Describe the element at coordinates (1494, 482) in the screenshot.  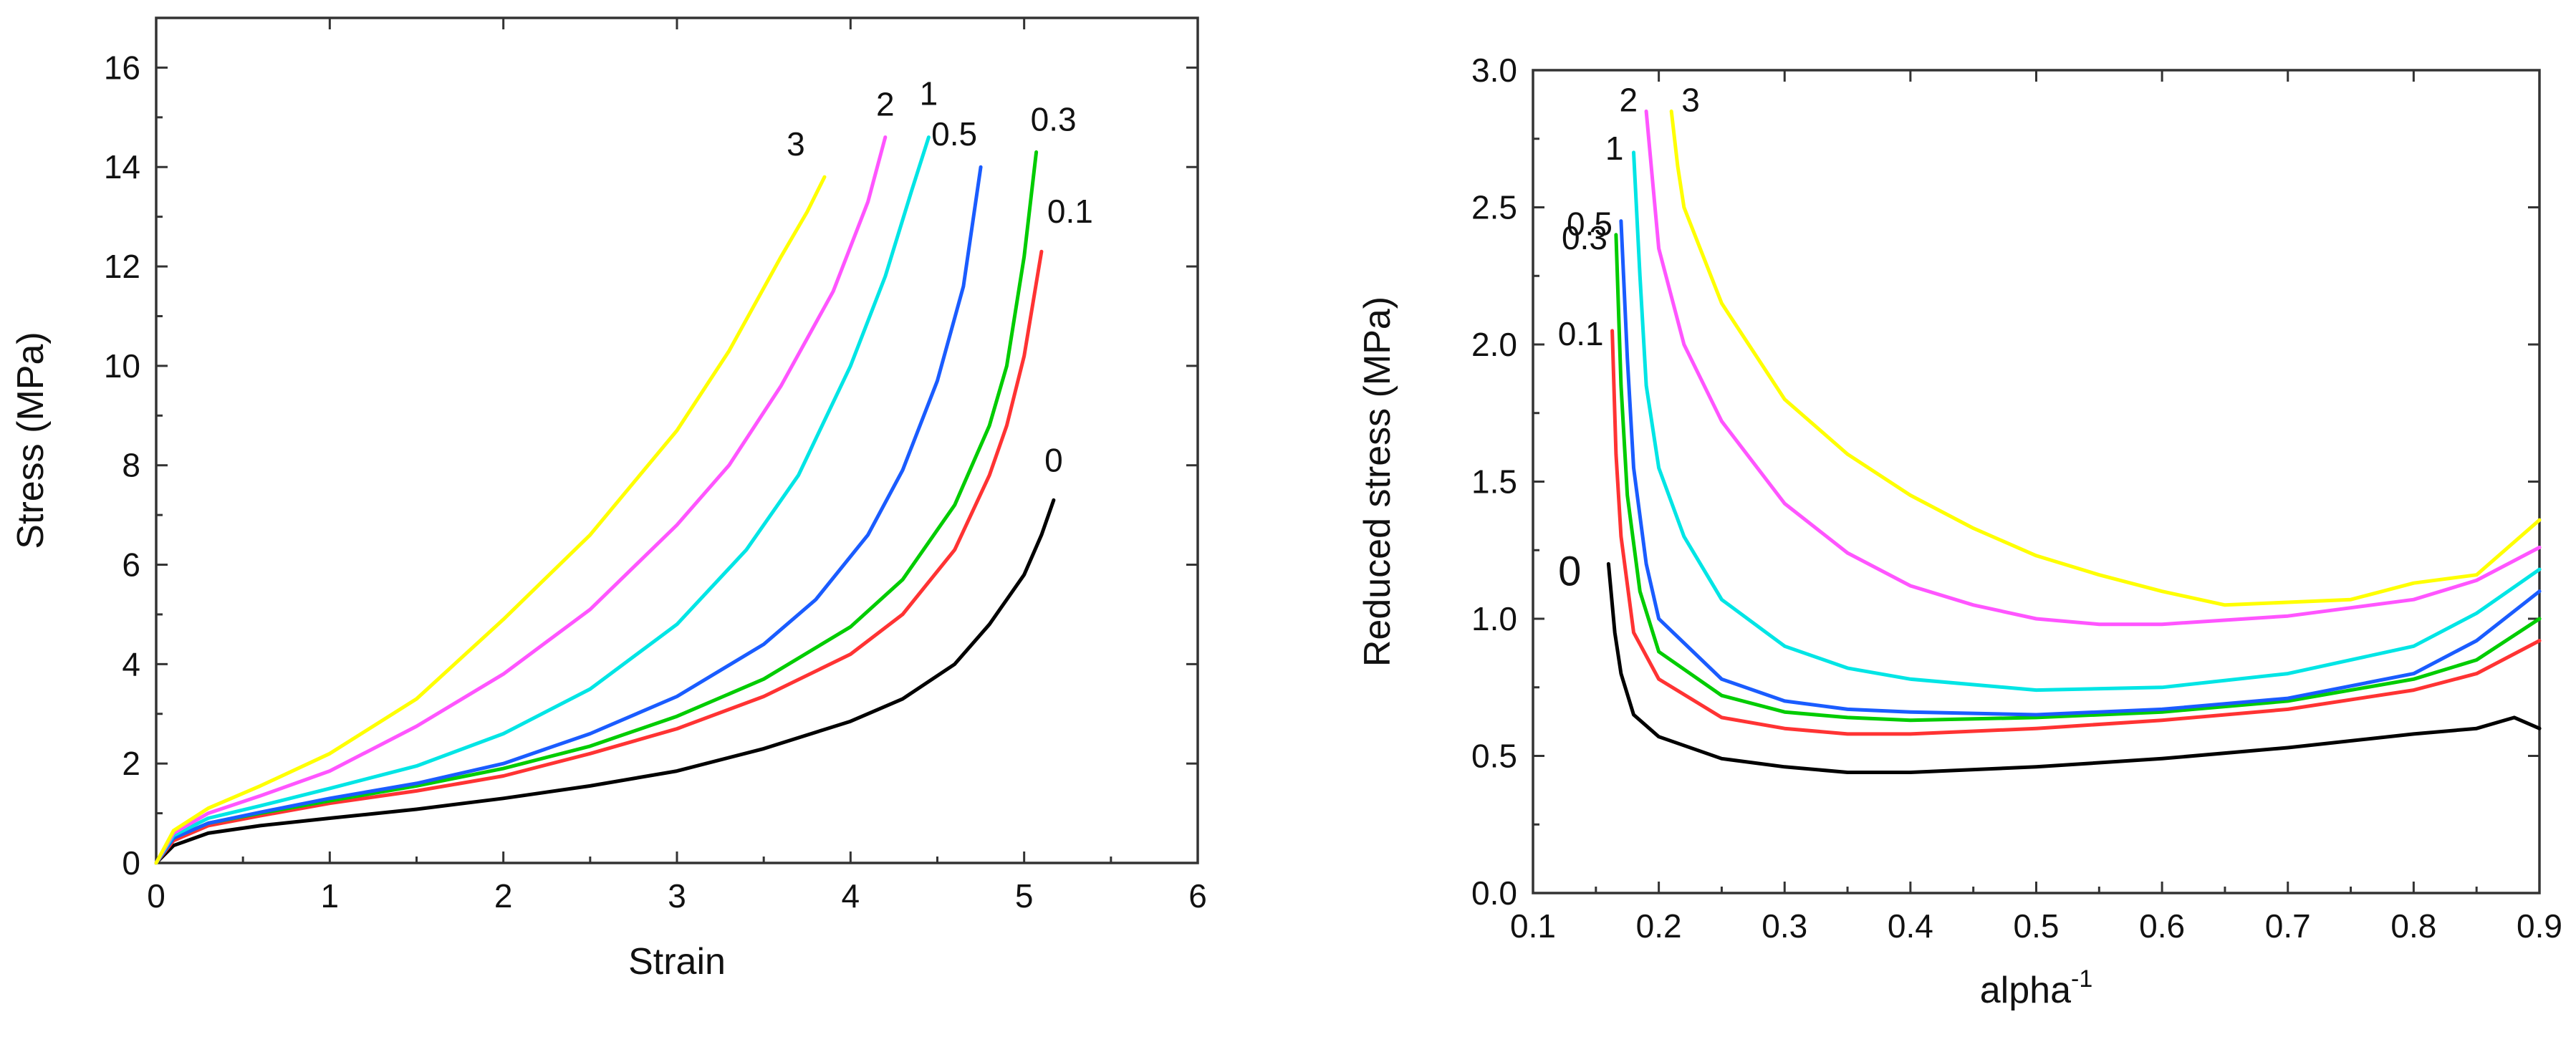
I see `y-tick-label: 1.5` at that location.